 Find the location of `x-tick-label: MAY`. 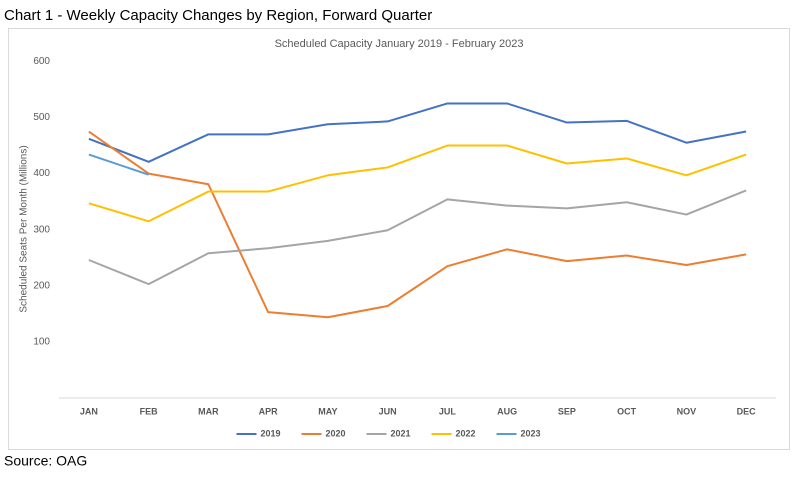

x-tick-label: MAY is located at coordinates (327, 411).